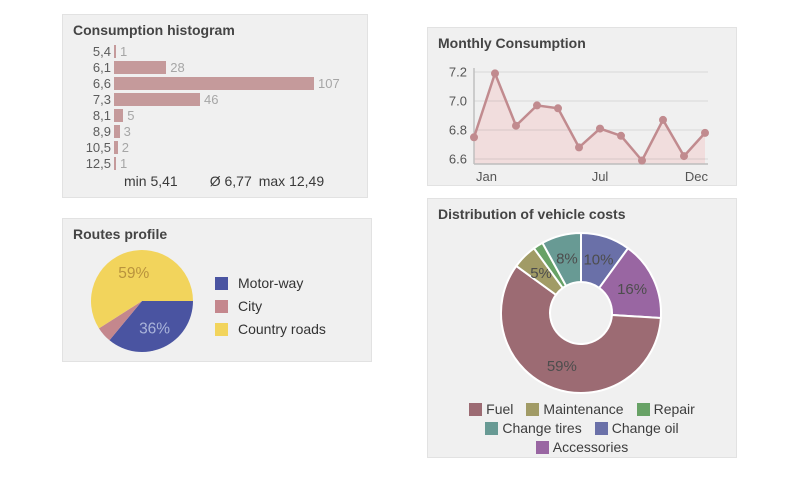 The image size is (800, 488). What do you see at coordinates (98, 163) in the screenshot?
I see `bin-label: 12,5` at bounding box center [98, 163].